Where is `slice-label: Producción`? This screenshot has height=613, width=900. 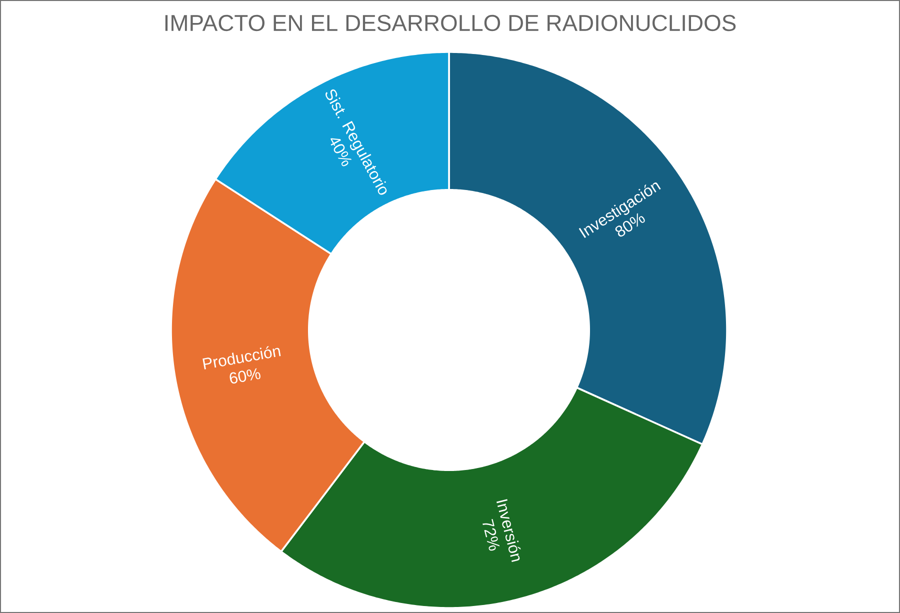 slice-label: Producción is located at coordinates (241, 358).